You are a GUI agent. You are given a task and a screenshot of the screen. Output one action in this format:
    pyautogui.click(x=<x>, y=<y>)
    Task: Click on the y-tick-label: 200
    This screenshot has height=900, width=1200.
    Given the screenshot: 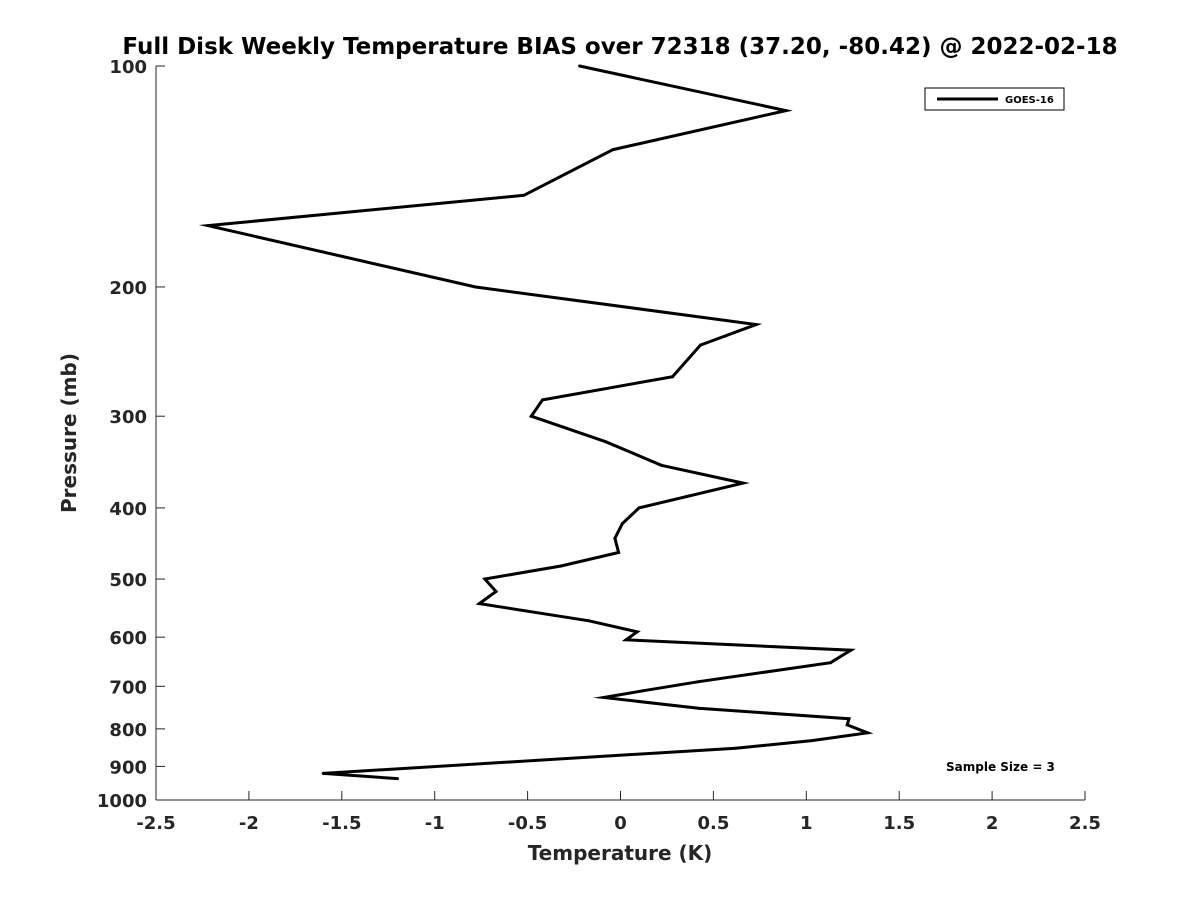 What is the action you would take?
    pyautogui.click(x=128, y=288)
    